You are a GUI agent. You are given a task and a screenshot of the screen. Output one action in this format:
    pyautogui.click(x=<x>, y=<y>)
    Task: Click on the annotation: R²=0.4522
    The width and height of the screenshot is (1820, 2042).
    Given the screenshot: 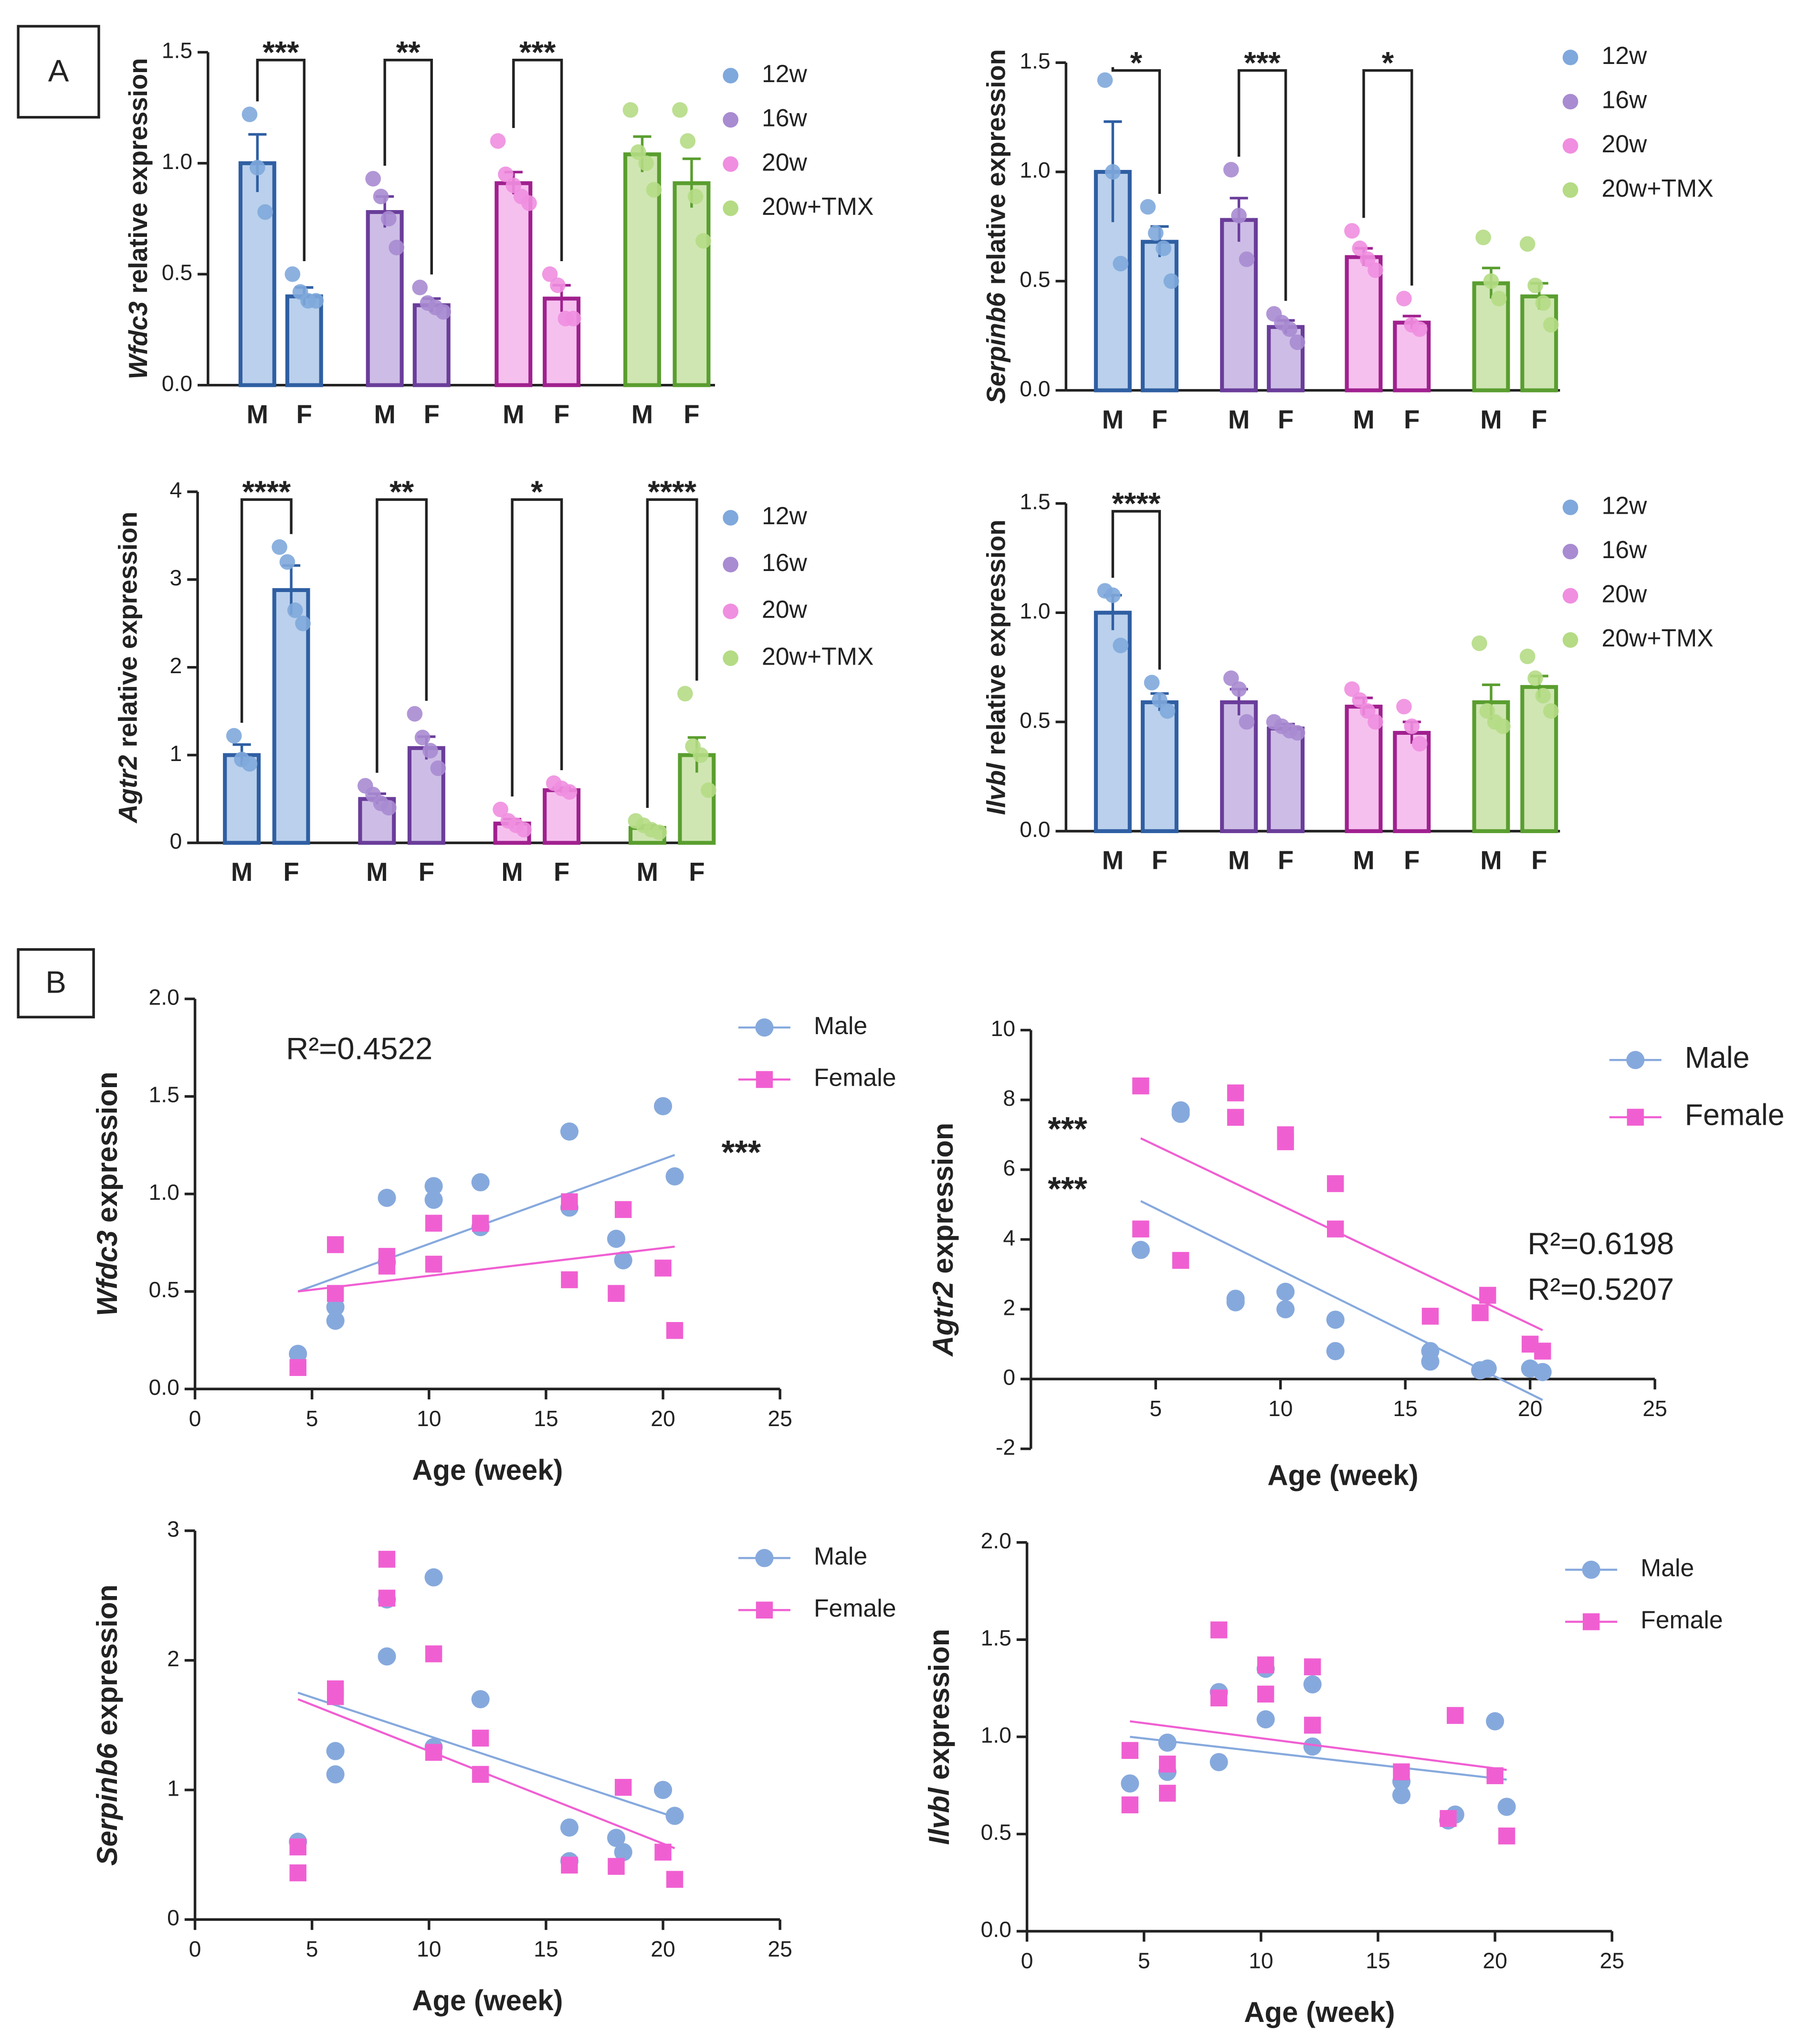 What is the action you would take?
    pyautogui.click(x=359, y=1048)
    